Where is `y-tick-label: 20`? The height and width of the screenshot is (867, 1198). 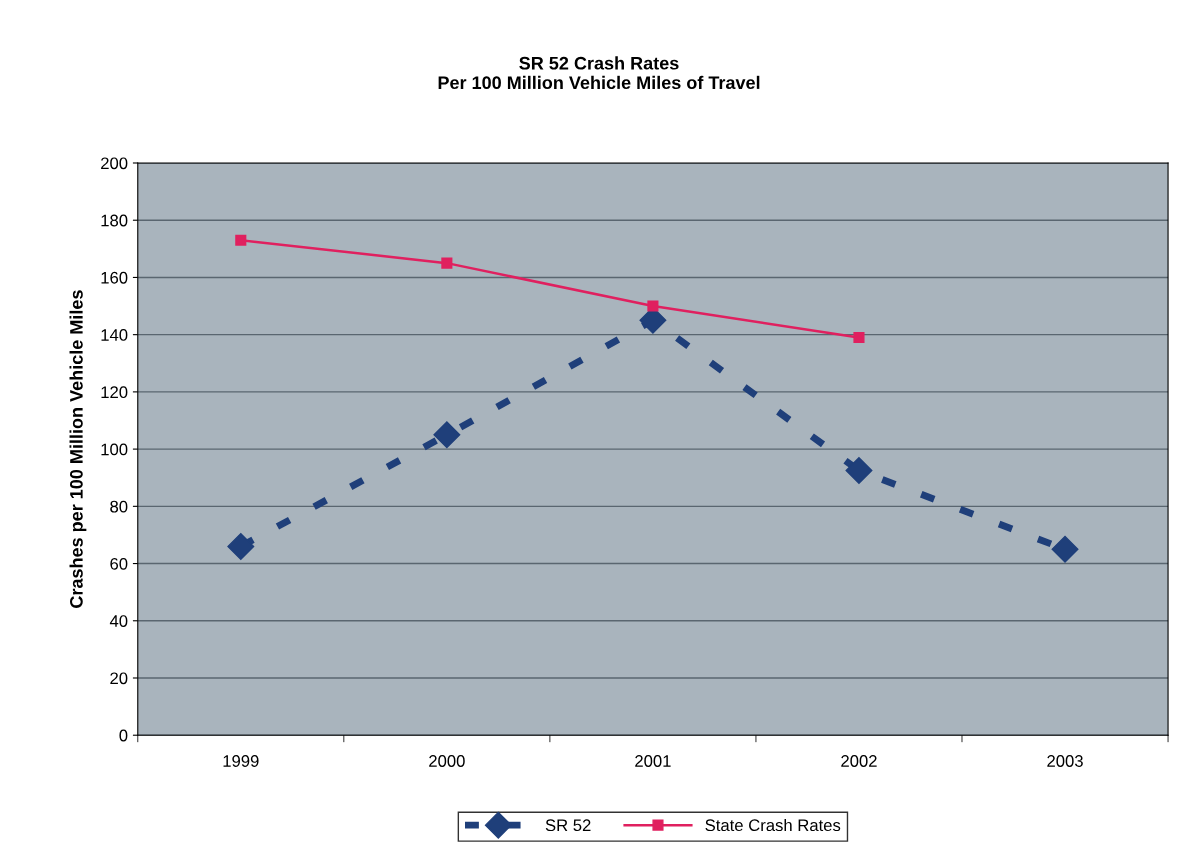 y-tick-label: 20 is located at coordinates (119, 678).